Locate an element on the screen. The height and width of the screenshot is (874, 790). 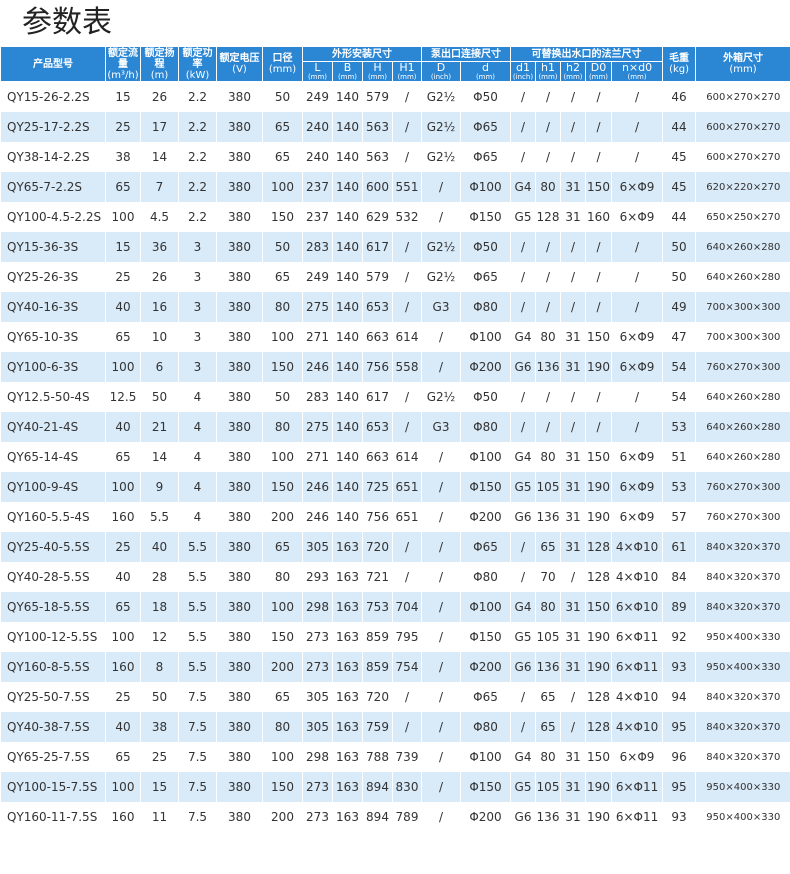
header-label: d is located at coordinates (485, 67).